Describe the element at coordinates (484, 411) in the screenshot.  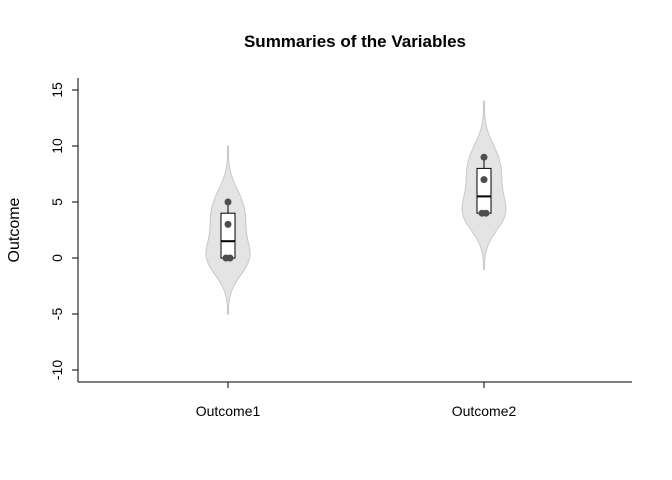
I see `x-tick-label: Outcome2` at that location.